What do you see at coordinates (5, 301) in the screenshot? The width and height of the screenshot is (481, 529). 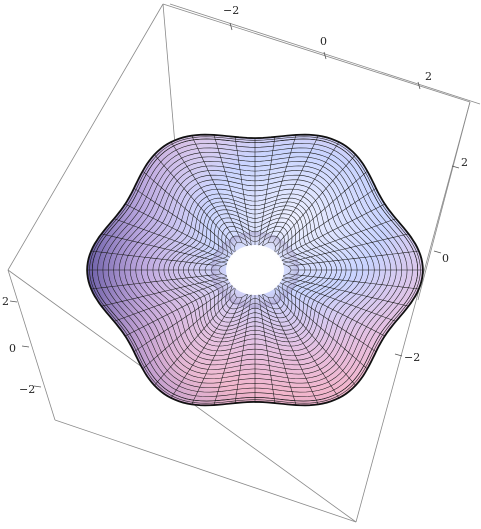 I see `z-tick-label: 2` at bounding box center [5, 301].